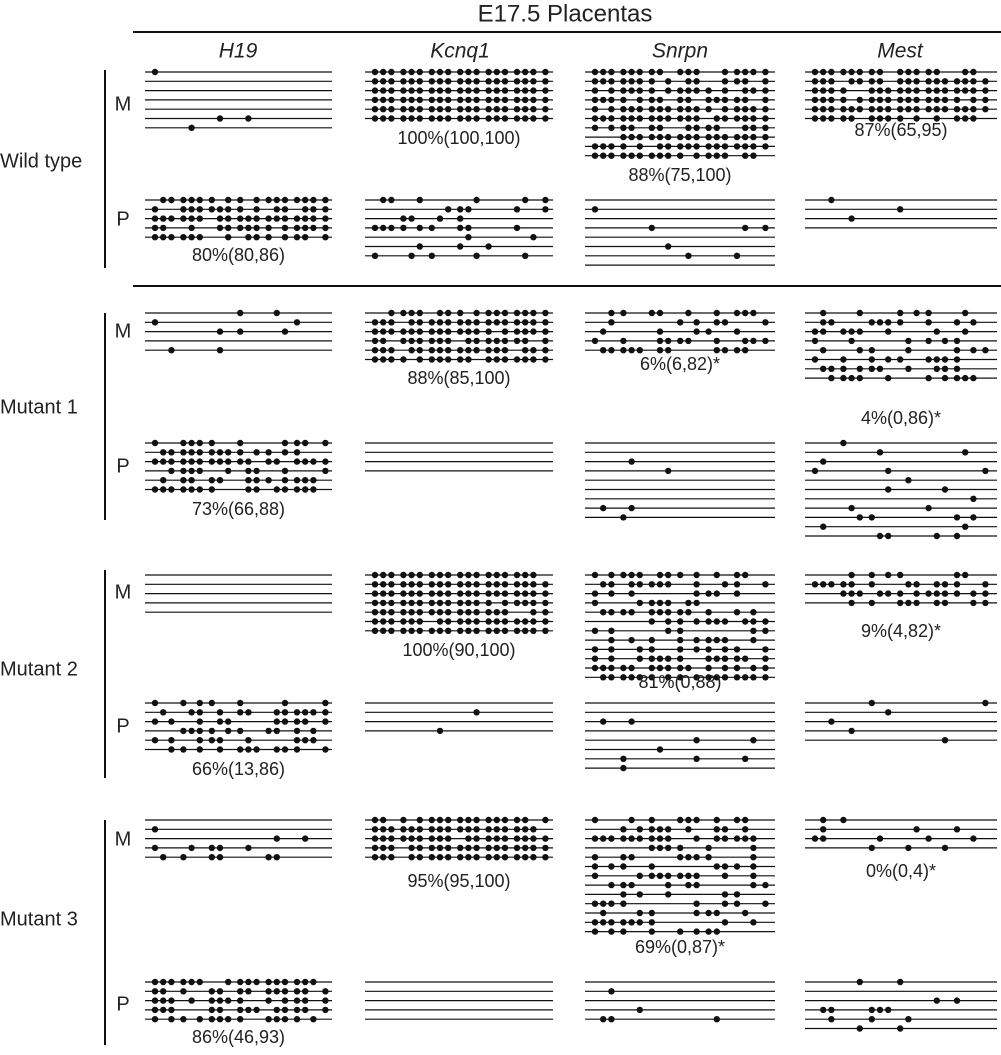 The width and height of the screenshot is (1001, 1055). Describe the element at coordinates (679, 682) in the screenshot. I see `methylation-percentage: 81%(0,88)` at that location.